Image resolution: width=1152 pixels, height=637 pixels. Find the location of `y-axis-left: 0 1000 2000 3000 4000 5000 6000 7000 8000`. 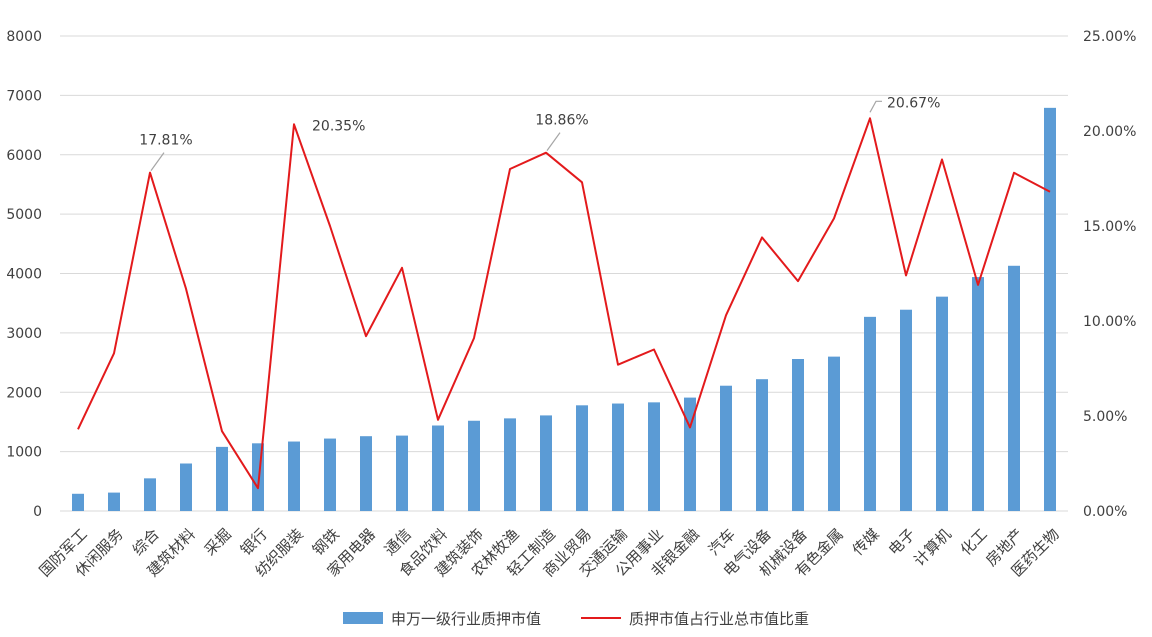

y-axis-left: 0 1000 2000 3000 4000 5000 6000 7000 8000 is located at coordinates (24, 274).